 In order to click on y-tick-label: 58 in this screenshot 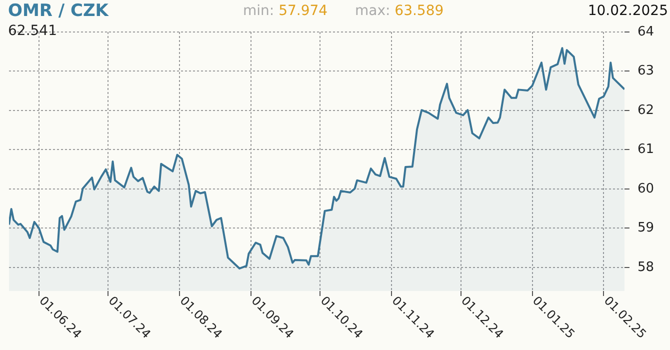, I will do `click(645, 267)`.